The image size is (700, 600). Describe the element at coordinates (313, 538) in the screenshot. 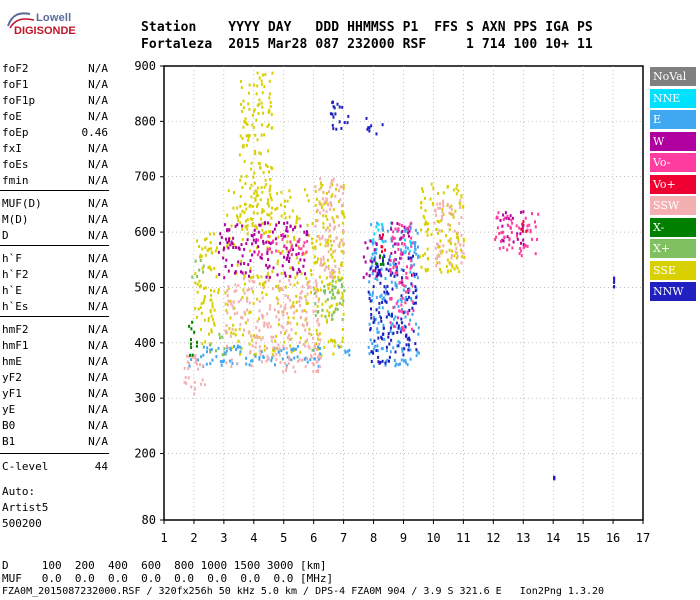

I see `x-tick-label: 6` at that location.